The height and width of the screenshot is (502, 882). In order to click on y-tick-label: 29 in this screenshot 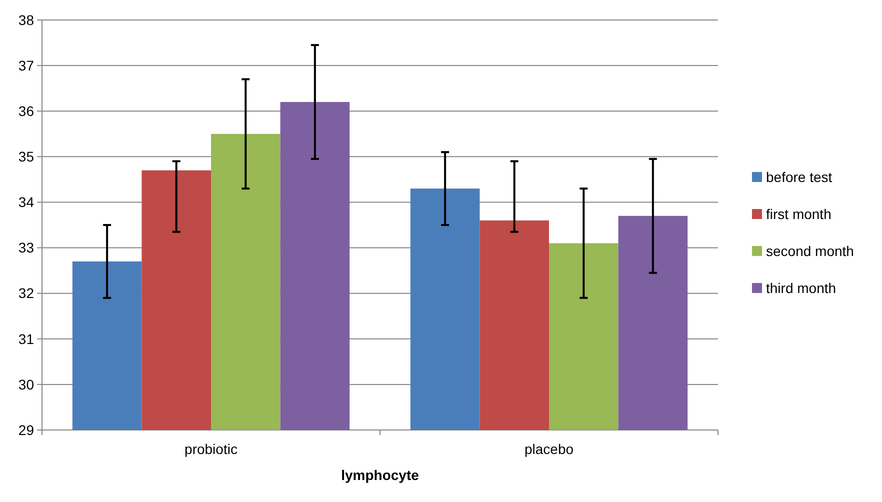, I will do `click(26, 430)`.